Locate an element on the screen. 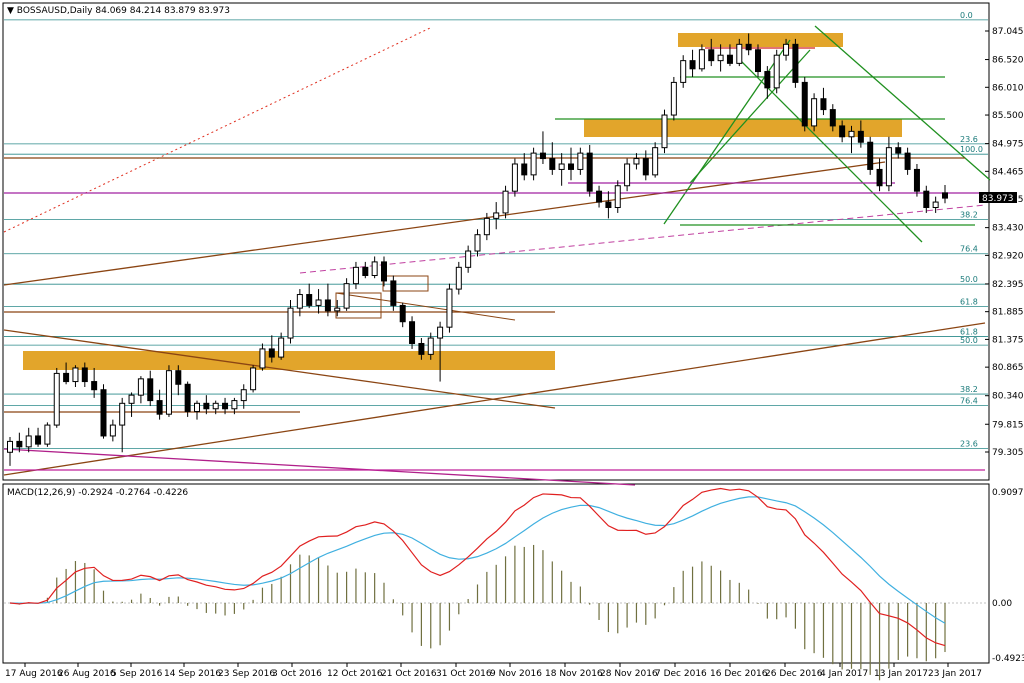 This screenshot has height=683, width=1024. fib-label: 61.8 is located at coordinates (969, 301).